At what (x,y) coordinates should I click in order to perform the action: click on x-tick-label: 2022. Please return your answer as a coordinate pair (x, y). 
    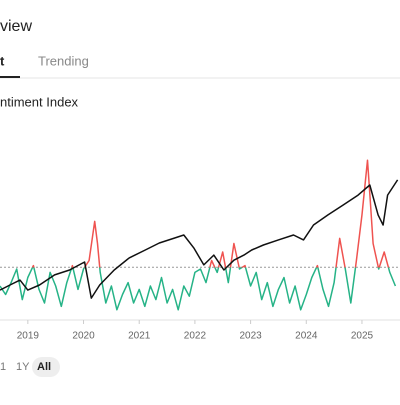
    Looking at the image, I should click on (195, 336).